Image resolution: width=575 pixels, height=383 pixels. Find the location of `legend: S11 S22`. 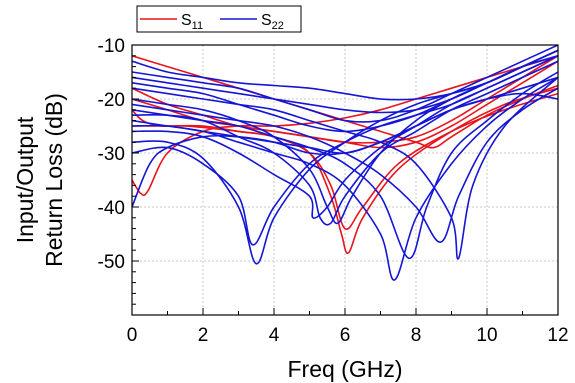

legend: S11 S22 is located at coordinates (219, 19).